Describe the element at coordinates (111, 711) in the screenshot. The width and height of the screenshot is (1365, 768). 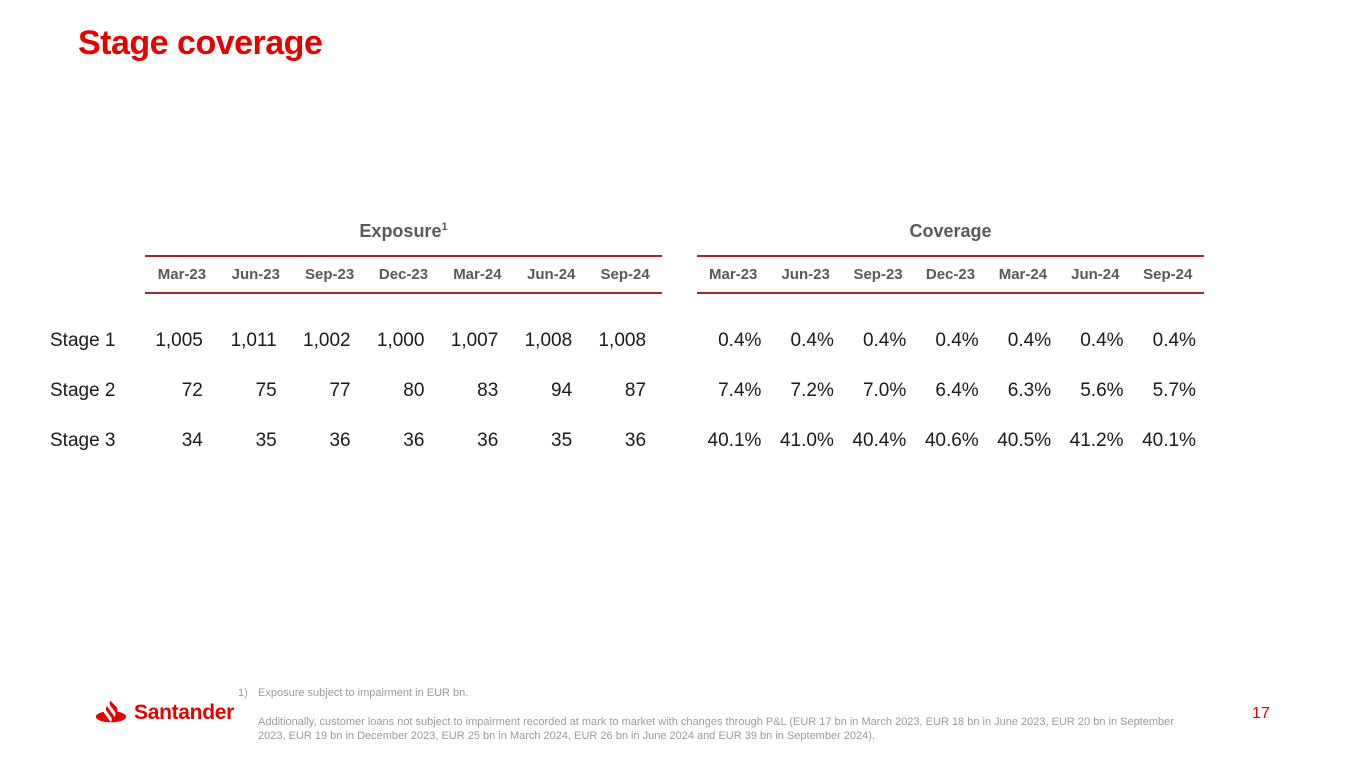
I see `santander-flame-icon` at that location.